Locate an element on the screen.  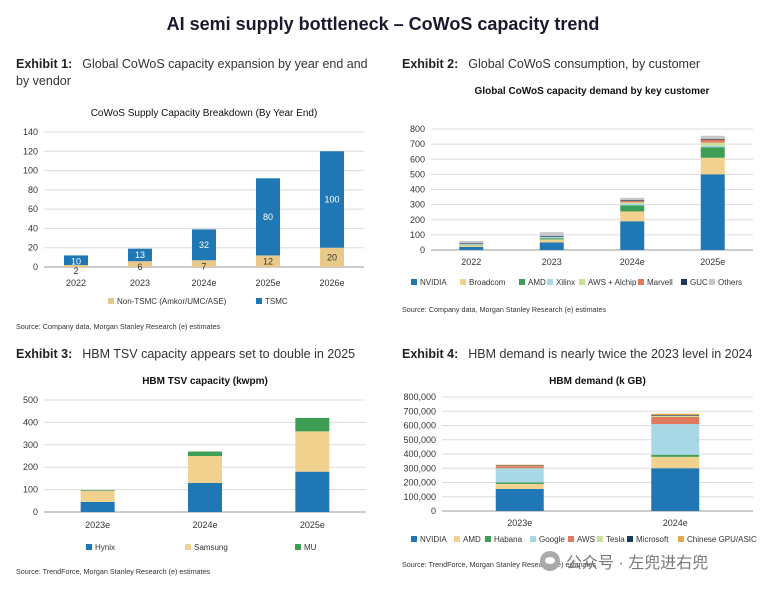
bar-others-2025e is located at coordinates (712, 137).